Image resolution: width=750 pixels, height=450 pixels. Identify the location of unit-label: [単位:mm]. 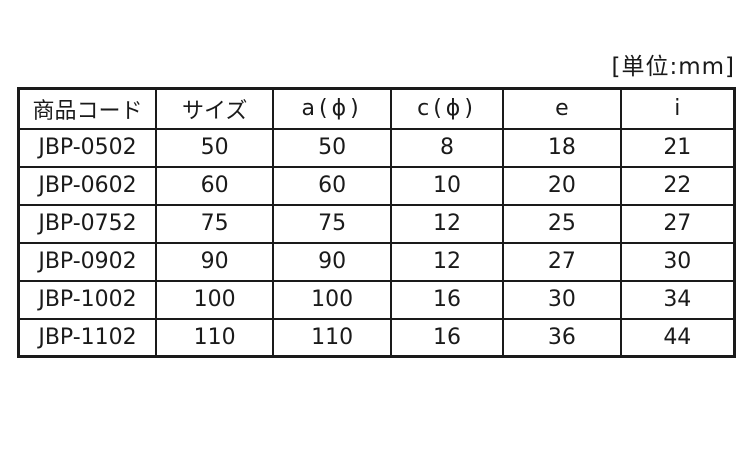
(673, 67).